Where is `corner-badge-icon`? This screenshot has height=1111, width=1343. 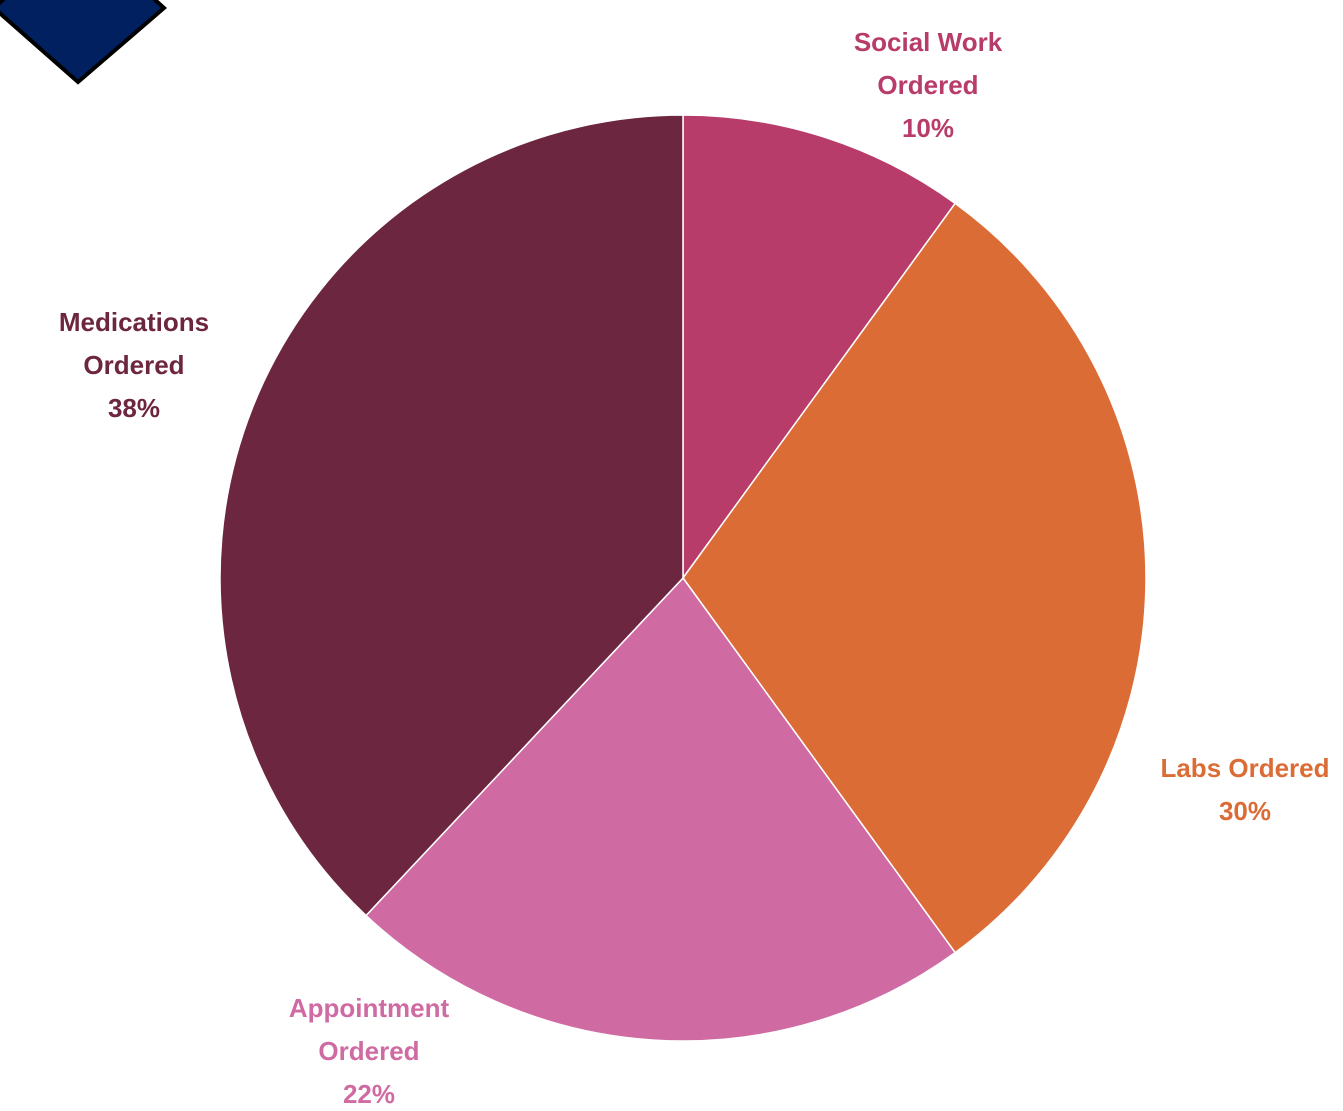 corner-badge-icon is located at coordinates (84, 42).